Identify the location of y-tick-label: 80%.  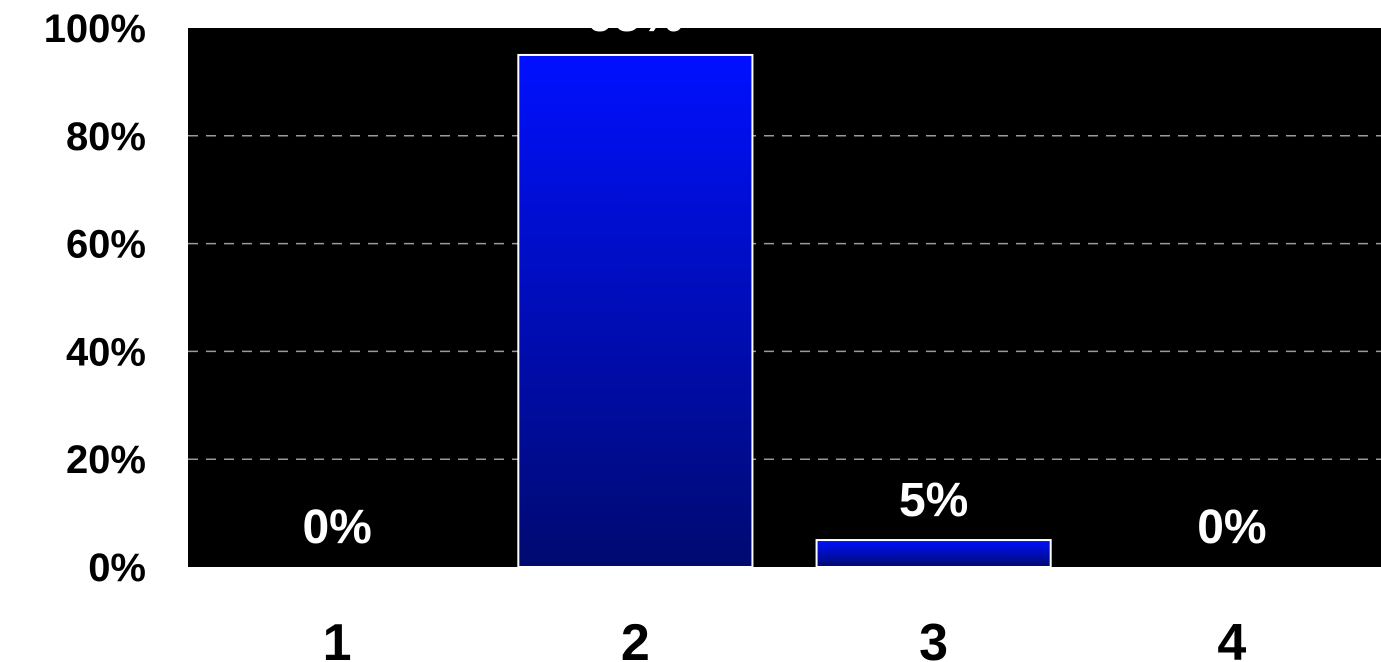
(106, 137).